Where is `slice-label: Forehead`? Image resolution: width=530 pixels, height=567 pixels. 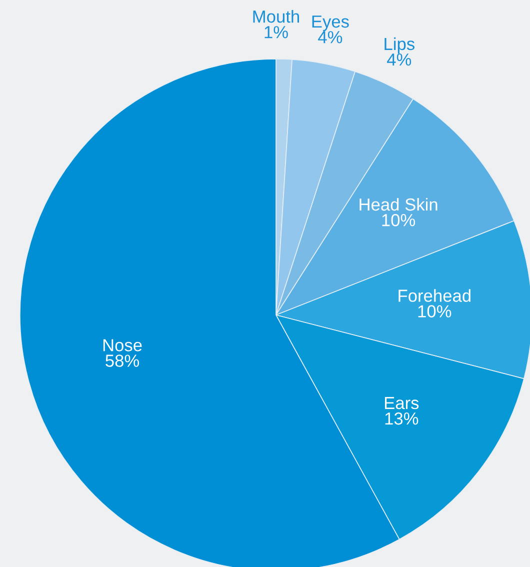 slice-label: Forehead is located at coordinates (434, 295).